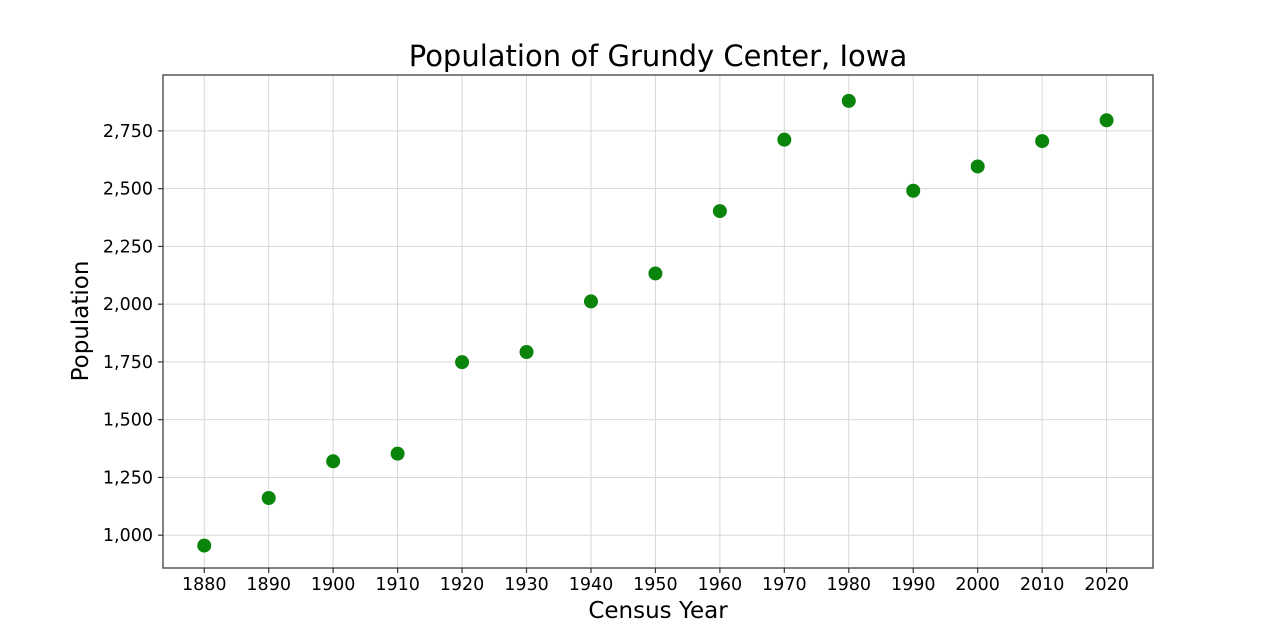  Describe the element at coordinates (128, 478) in the screenshot. I see `y-tick-label: 1,250` at that location.